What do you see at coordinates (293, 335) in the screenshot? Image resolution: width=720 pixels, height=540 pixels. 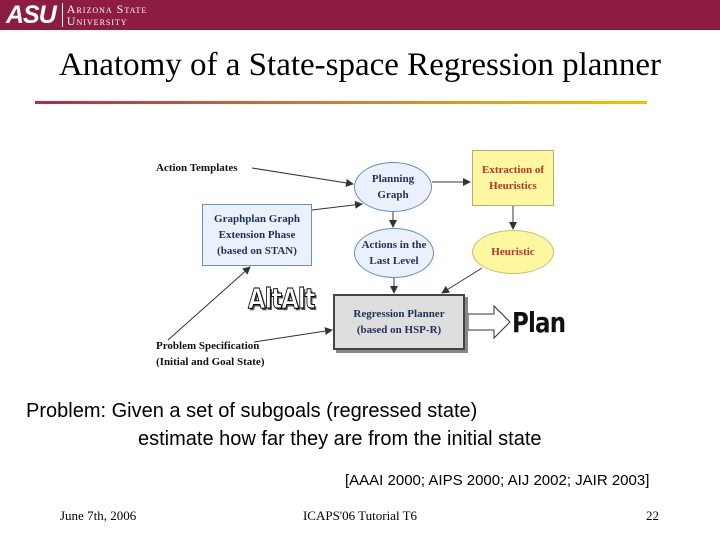 I see `arrow-problem-to-regression` at bounding box center [293, 335].